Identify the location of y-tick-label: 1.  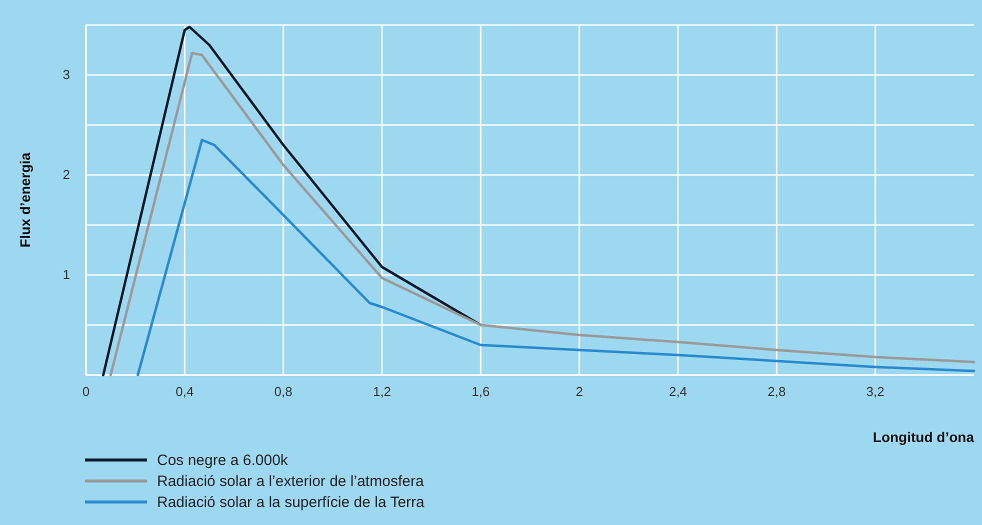
(66, 274).